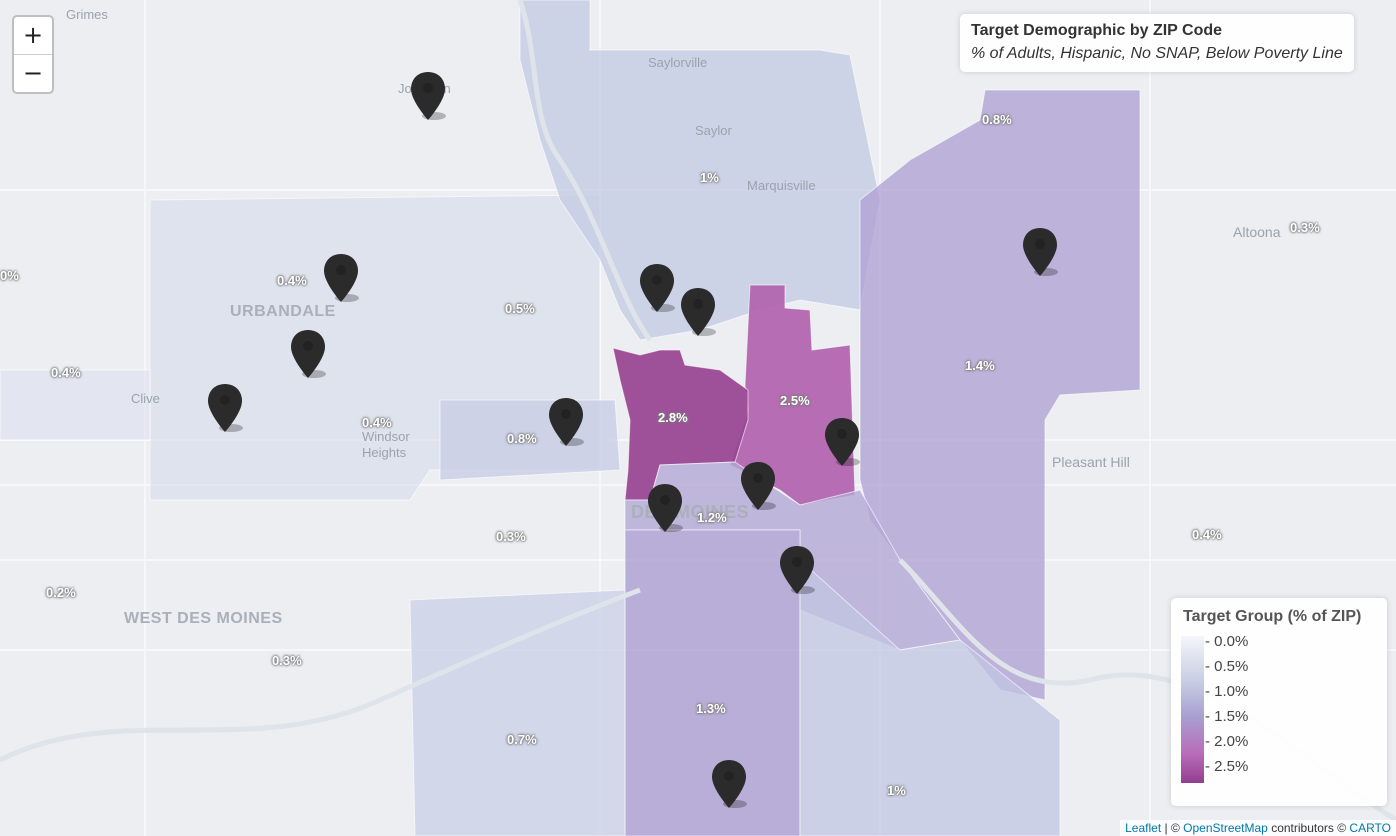 This screenshot has width=1396, height=836. I want to click on legend-tick: - 1.5%, so click(1227, 716).